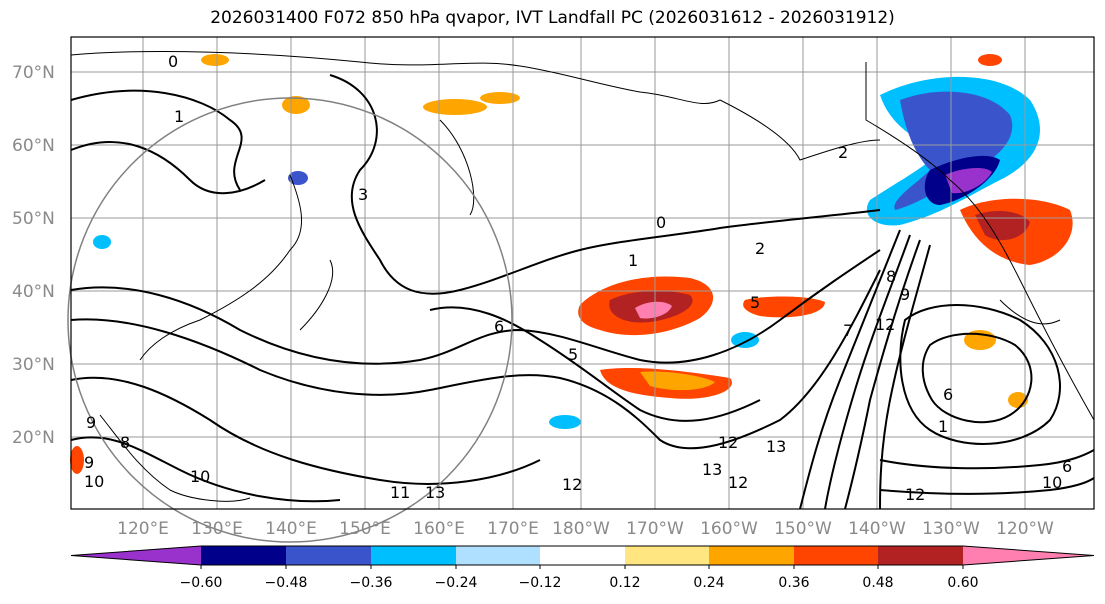  I want to click on lat-label: 70°N, so click(33, 73).